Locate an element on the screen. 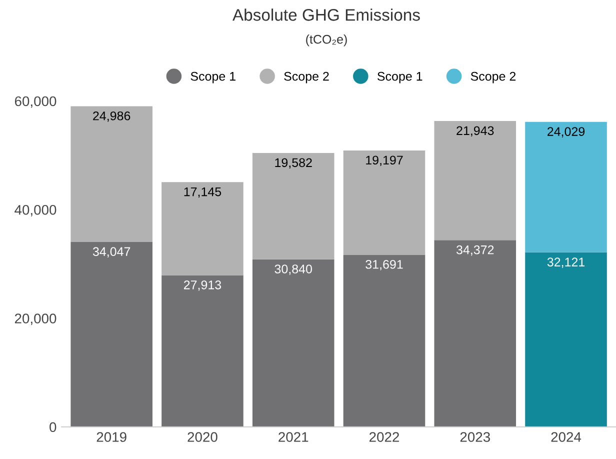  y-tick-label: 0 is located at coordinates (53, 427).